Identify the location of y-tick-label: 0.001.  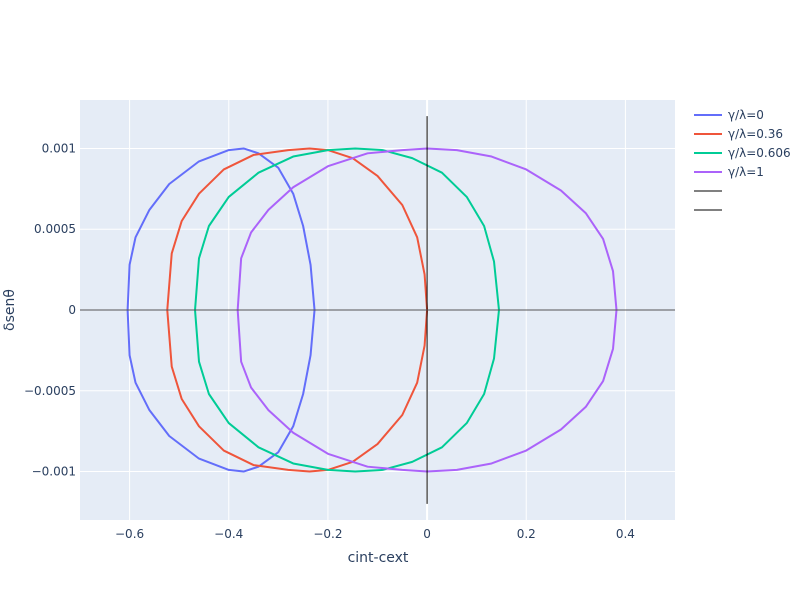
(59, 148).